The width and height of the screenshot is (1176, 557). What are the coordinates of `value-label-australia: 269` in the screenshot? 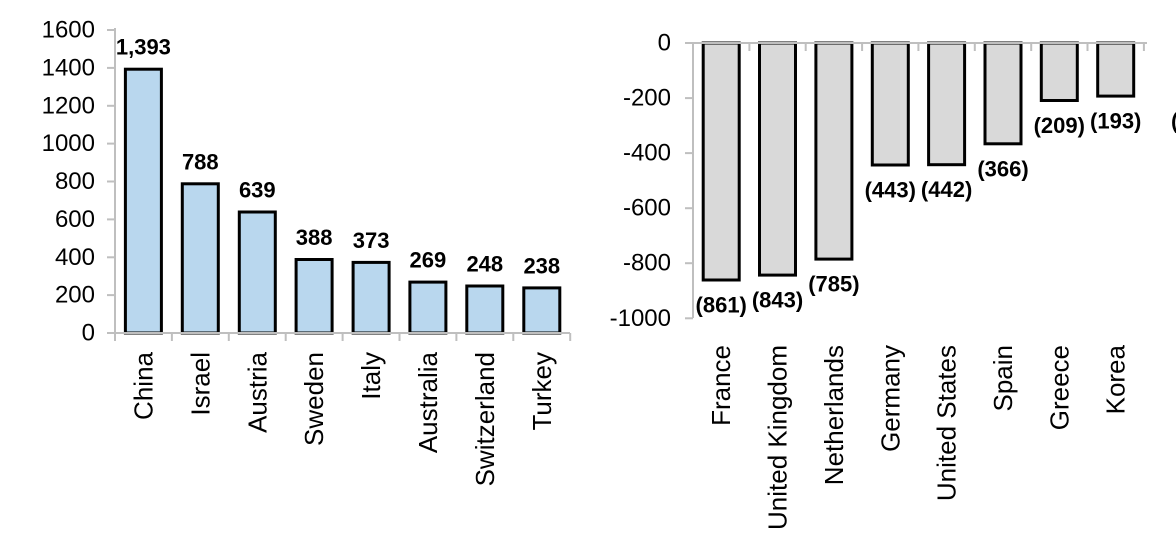 It's located at (428, 260).